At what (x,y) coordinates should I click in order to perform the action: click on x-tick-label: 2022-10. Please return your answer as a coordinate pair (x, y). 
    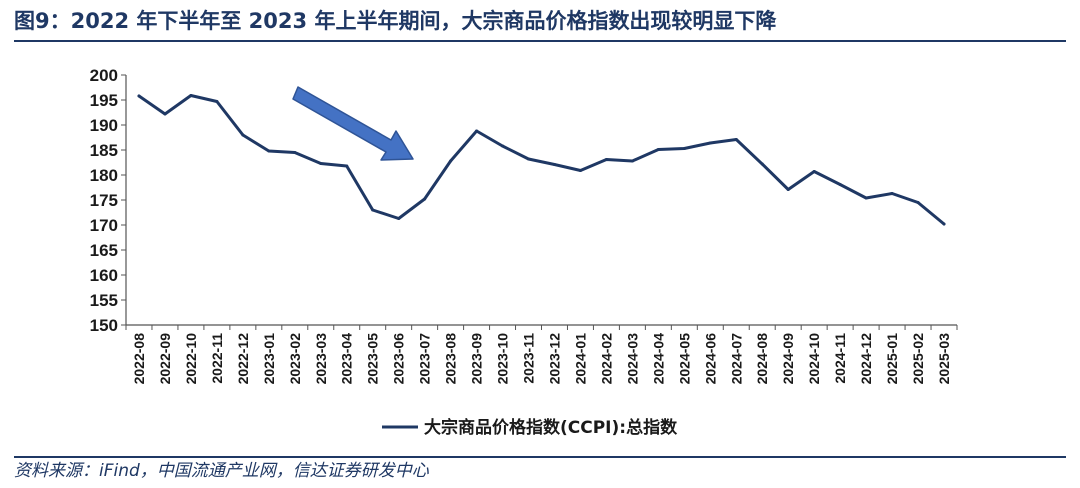
    Looking at the image, I should click on (191, 359).